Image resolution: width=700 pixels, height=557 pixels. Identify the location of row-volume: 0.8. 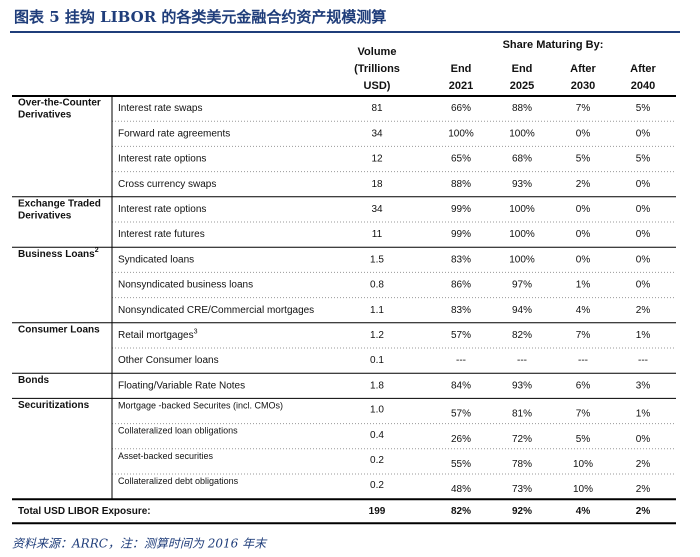
(377, 285).